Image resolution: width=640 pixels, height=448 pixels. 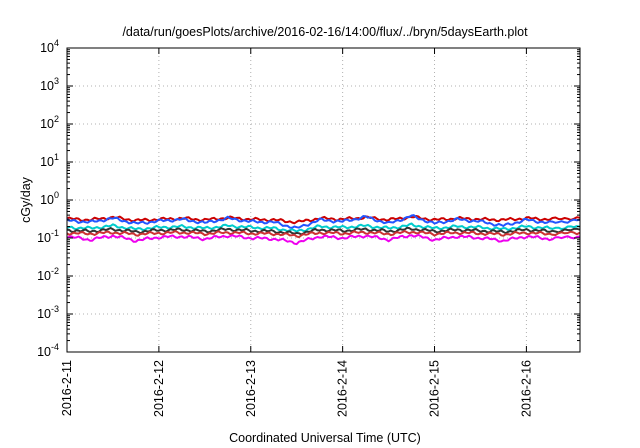 What do you see at coordinates (48, 274) in the screenshot?
I see `y-tick-label: 10⁻²` at bounding box center [48, 274].